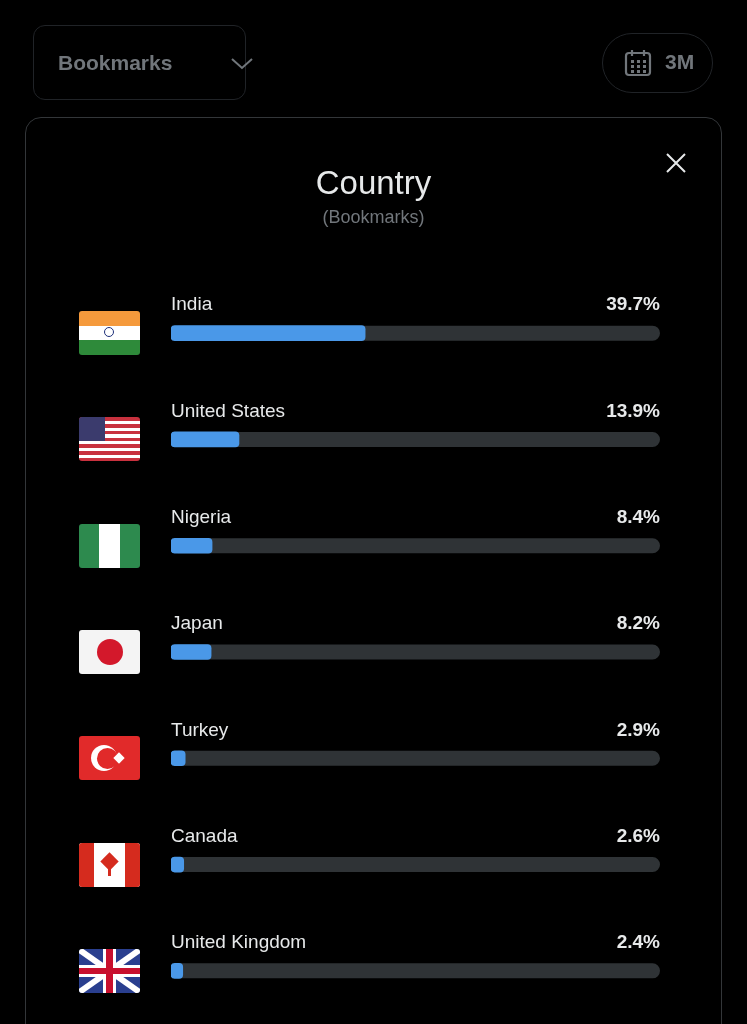 The image size is (747, 1024). I want to click on data-label: 39.7%, so click(633, 304).